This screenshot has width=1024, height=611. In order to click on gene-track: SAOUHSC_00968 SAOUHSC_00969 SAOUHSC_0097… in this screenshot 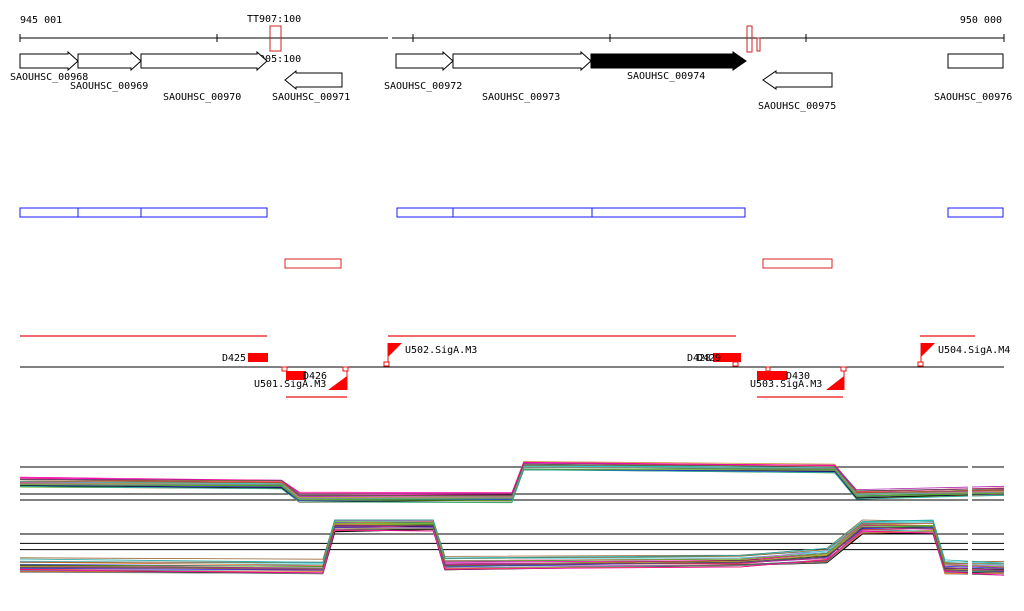, I will do `click(511, 81)`.